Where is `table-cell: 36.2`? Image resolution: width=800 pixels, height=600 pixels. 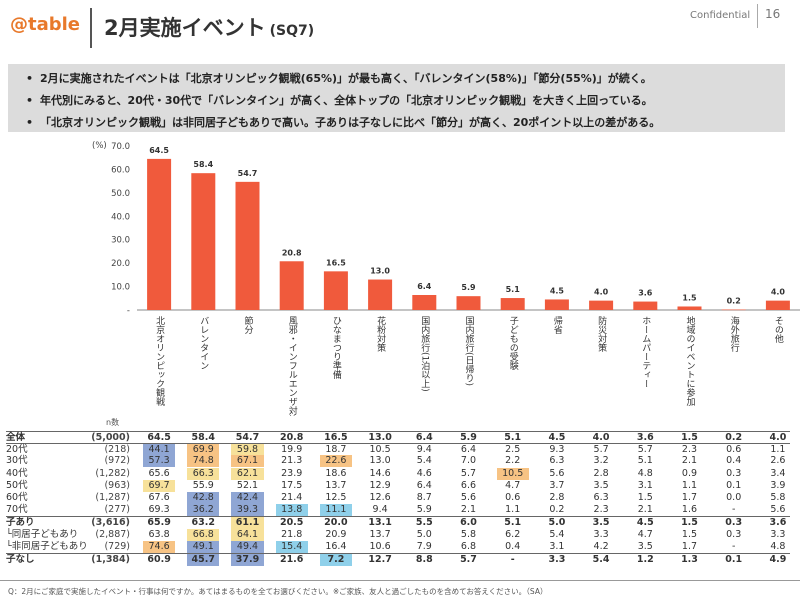
table-cell: 36.2 is located at coordinates (203, 510).